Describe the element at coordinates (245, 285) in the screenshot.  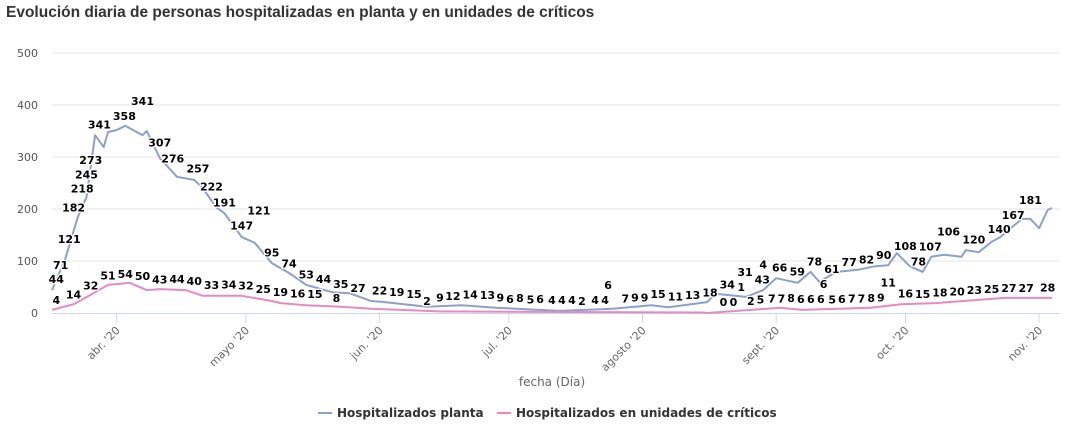
I see `data-label: 32` at that location.